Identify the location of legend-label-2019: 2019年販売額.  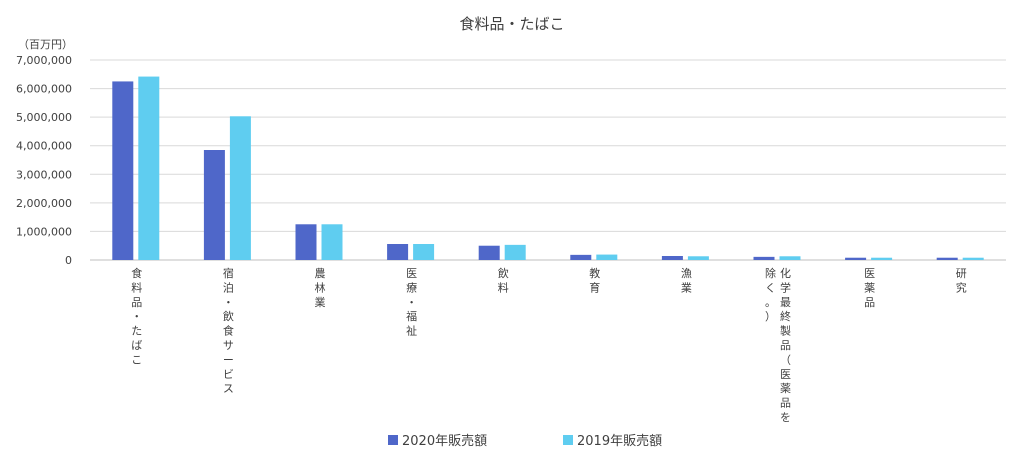
(620, 441).